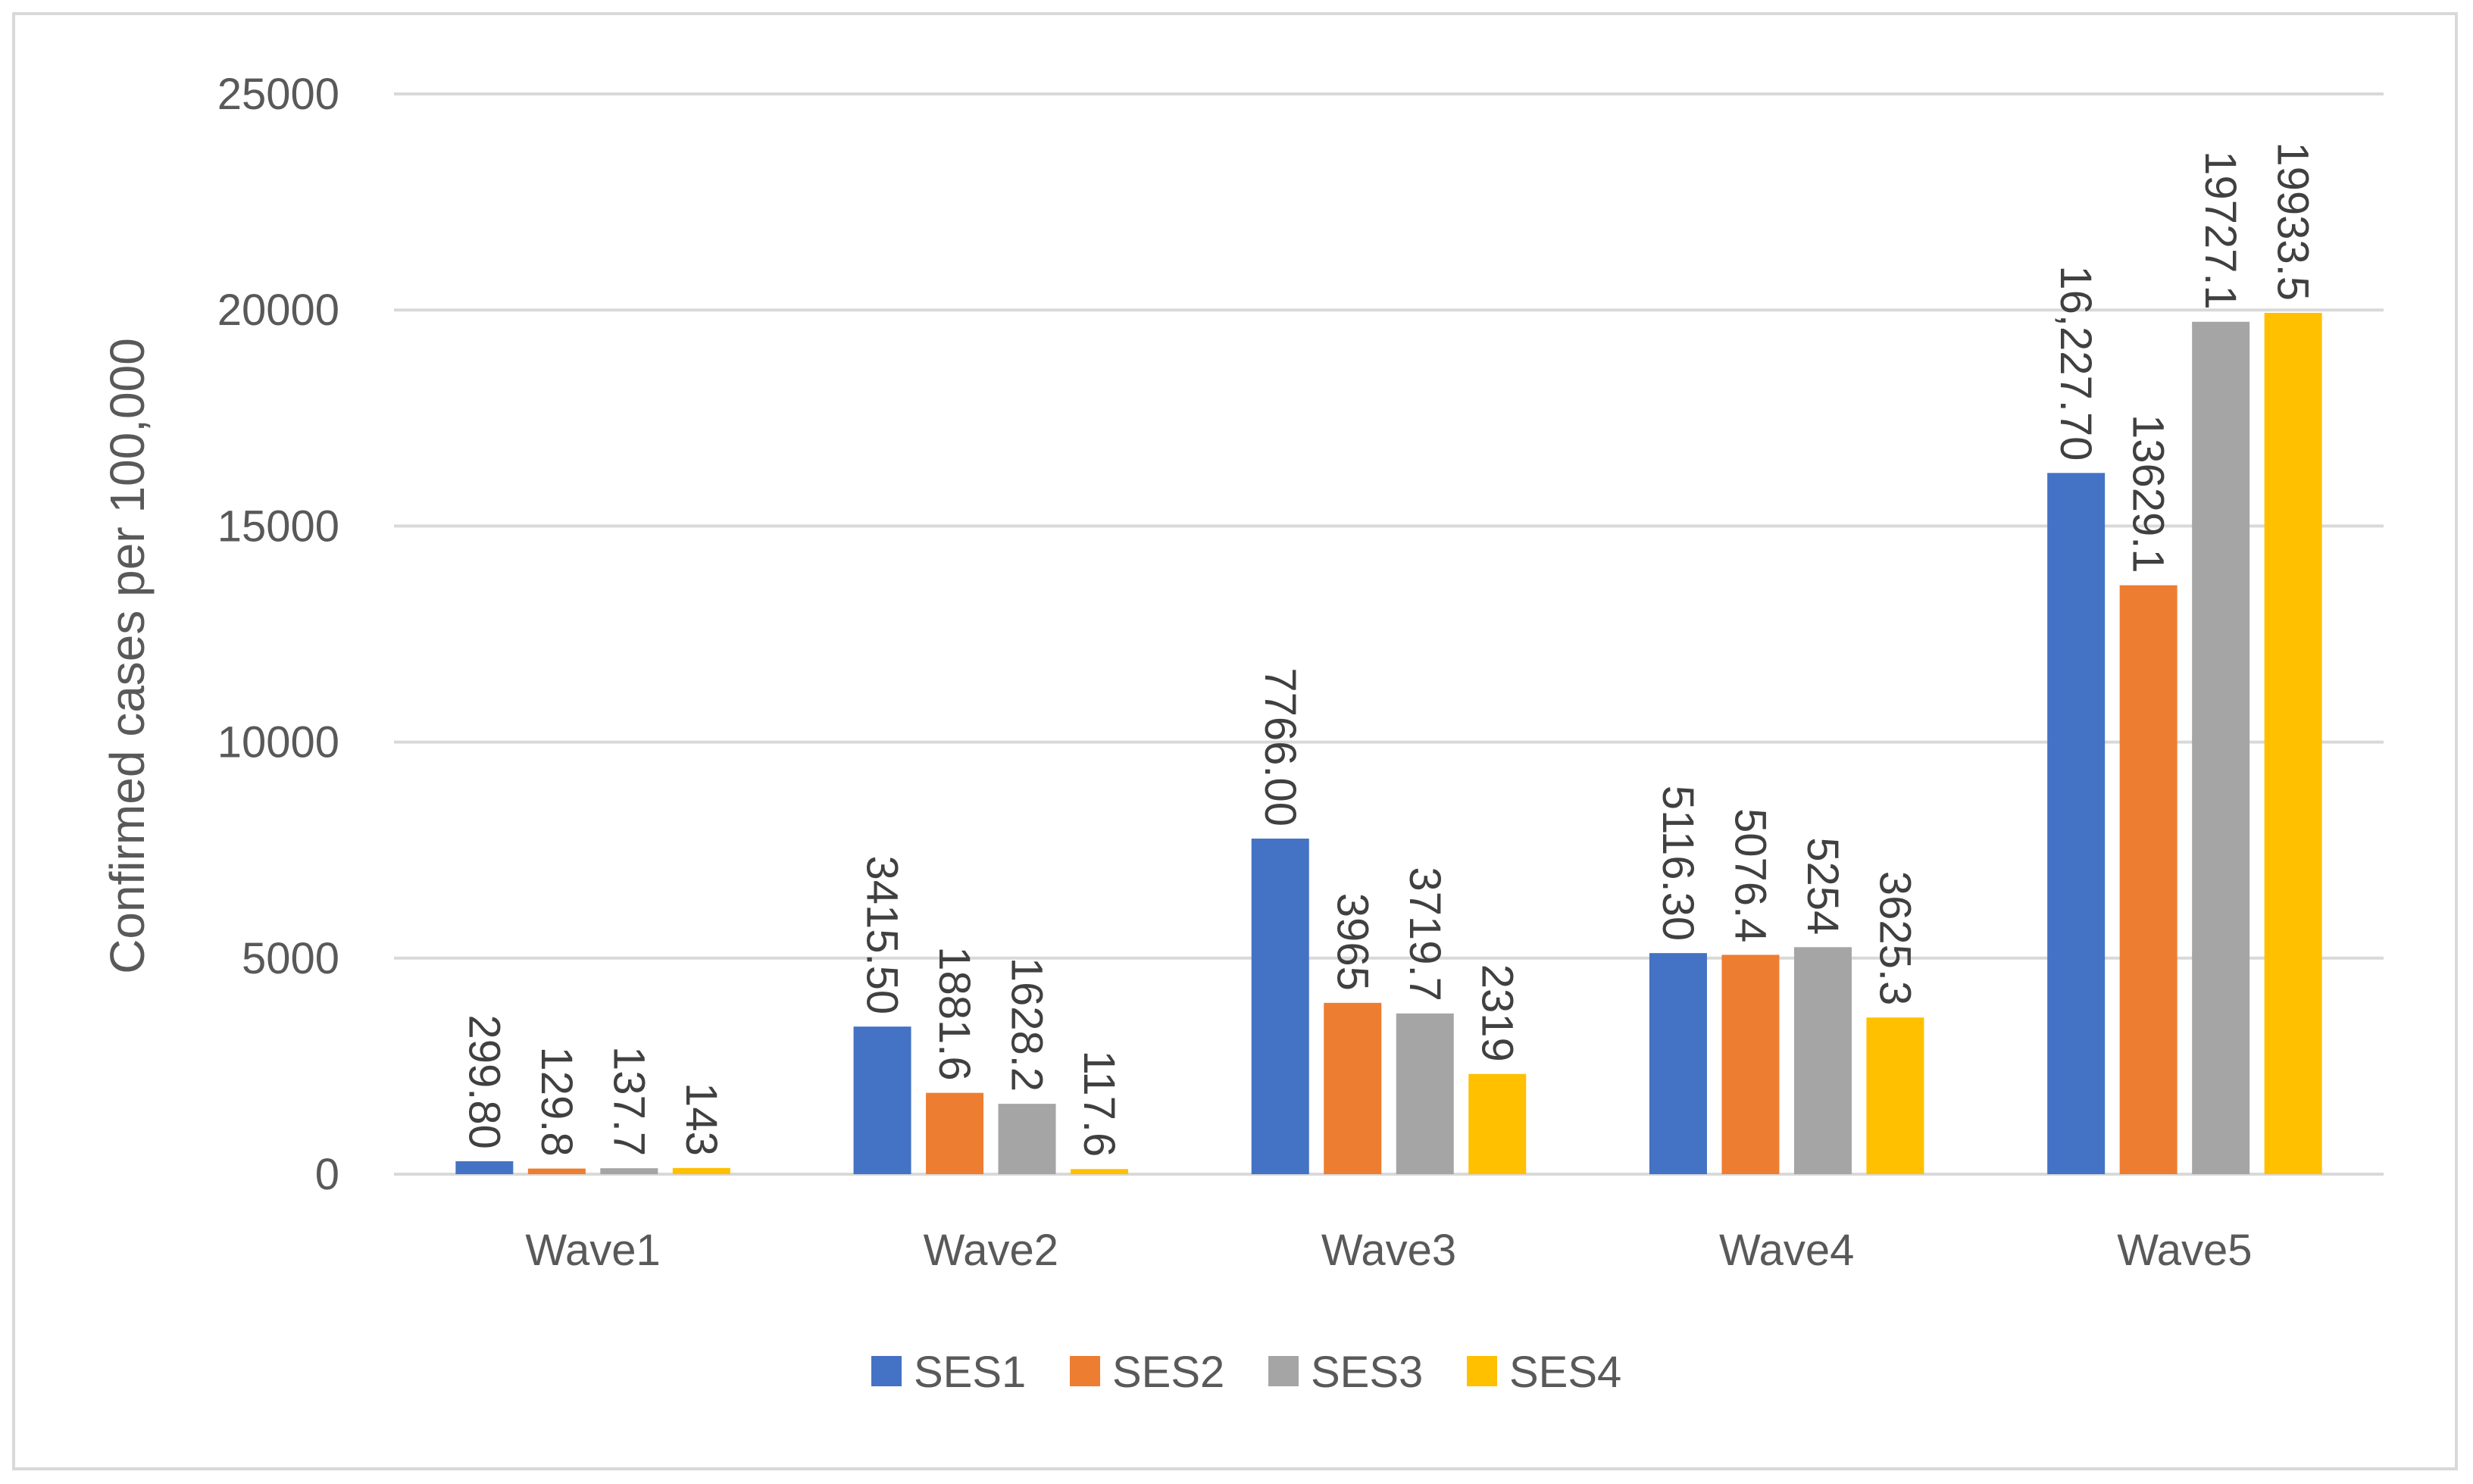  What do you see at coordinates (1677, 863) in the screenshot?
I see `data-label: 5116.30` at bounding box center [1677, 863].